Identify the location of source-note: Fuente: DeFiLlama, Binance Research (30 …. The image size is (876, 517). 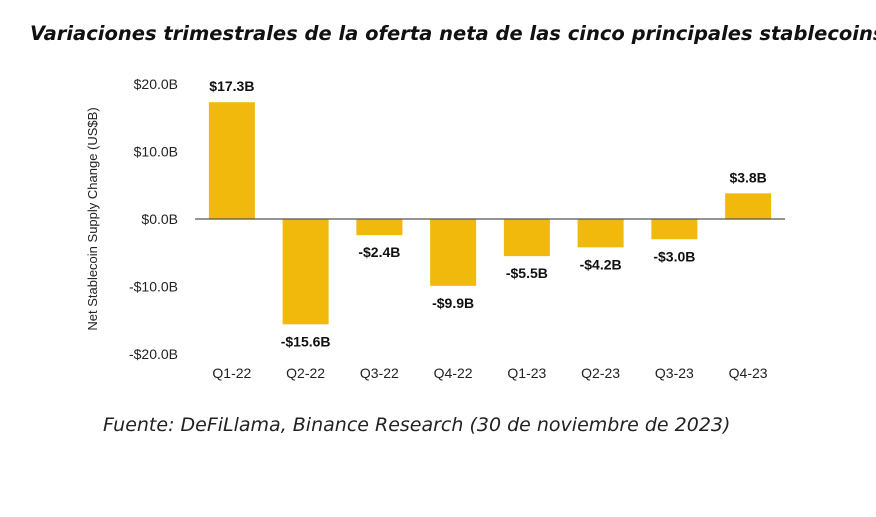
(417, 425).